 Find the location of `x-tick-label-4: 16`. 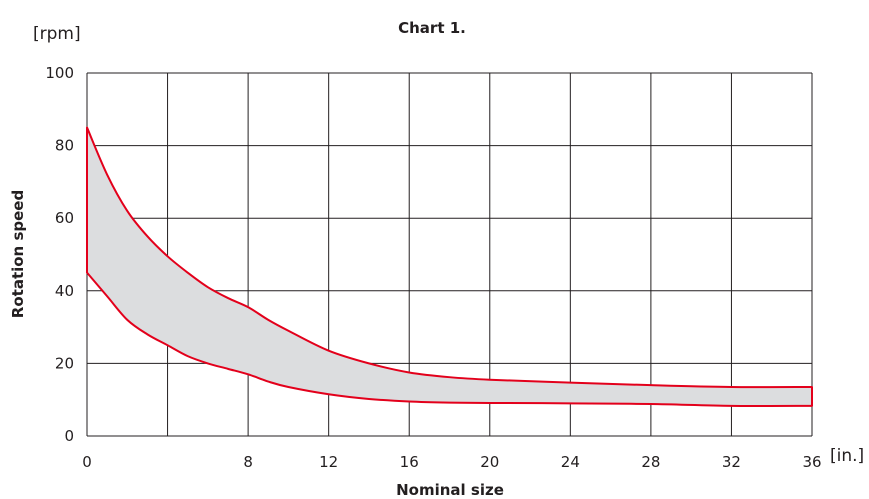

x-tick-label-4: 16 is located at coordinates (409, 462).